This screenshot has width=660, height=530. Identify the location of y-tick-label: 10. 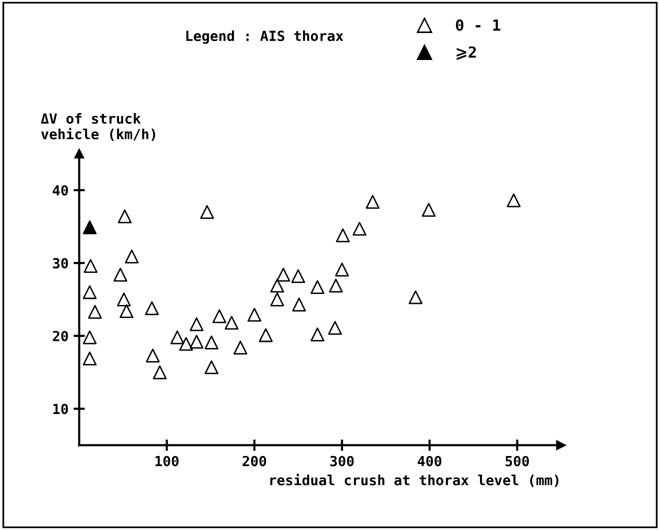
(60, 409).